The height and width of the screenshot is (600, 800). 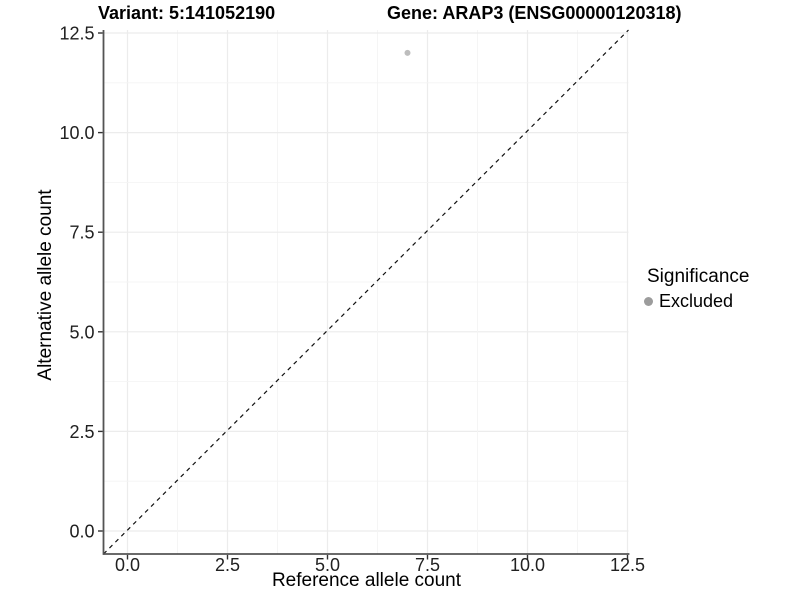 I want to click on x-tick-label: 12.5, so click(x=627, y=565).